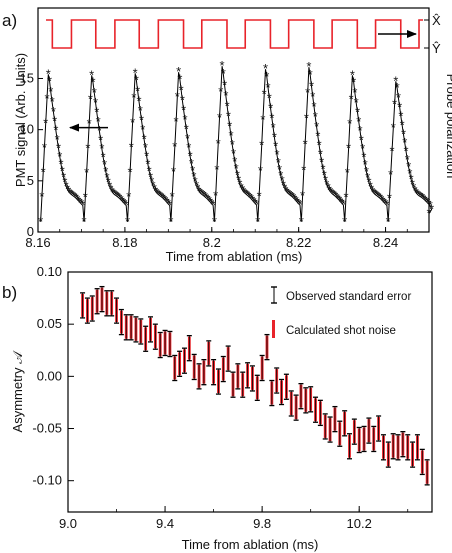  I want to click on panel-b-x-label: Time from ablation (ms), so click(250, 544).